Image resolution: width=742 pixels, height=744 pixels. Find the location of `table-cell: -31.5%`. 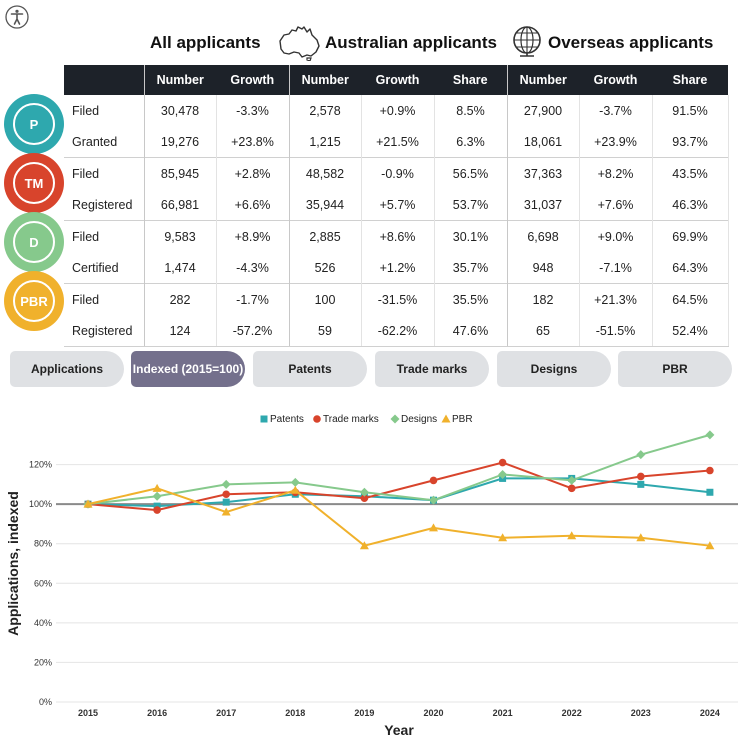

table-cell: -31.5% is located at coordinates (397, 300).